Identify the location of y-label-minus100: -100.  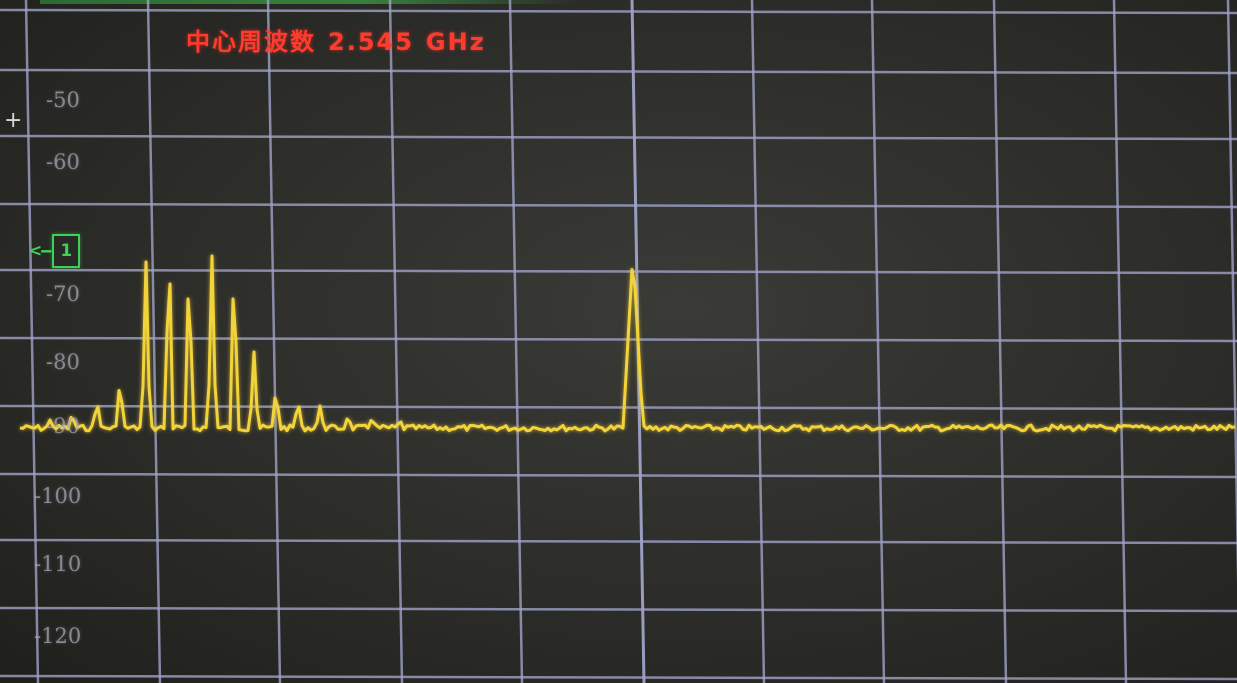
(58, 496).